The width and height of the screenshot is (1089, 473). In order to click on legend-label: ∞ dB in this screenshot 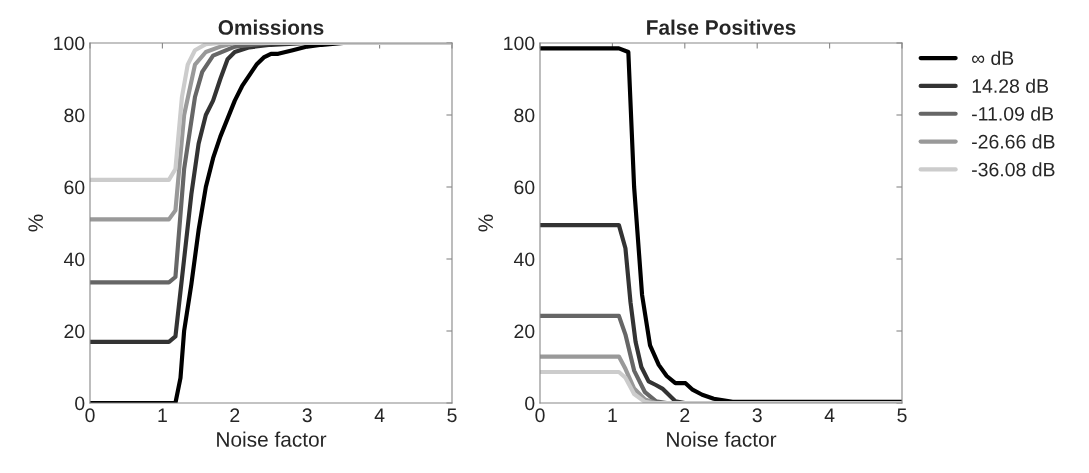, I will do `click(993, 58)`.